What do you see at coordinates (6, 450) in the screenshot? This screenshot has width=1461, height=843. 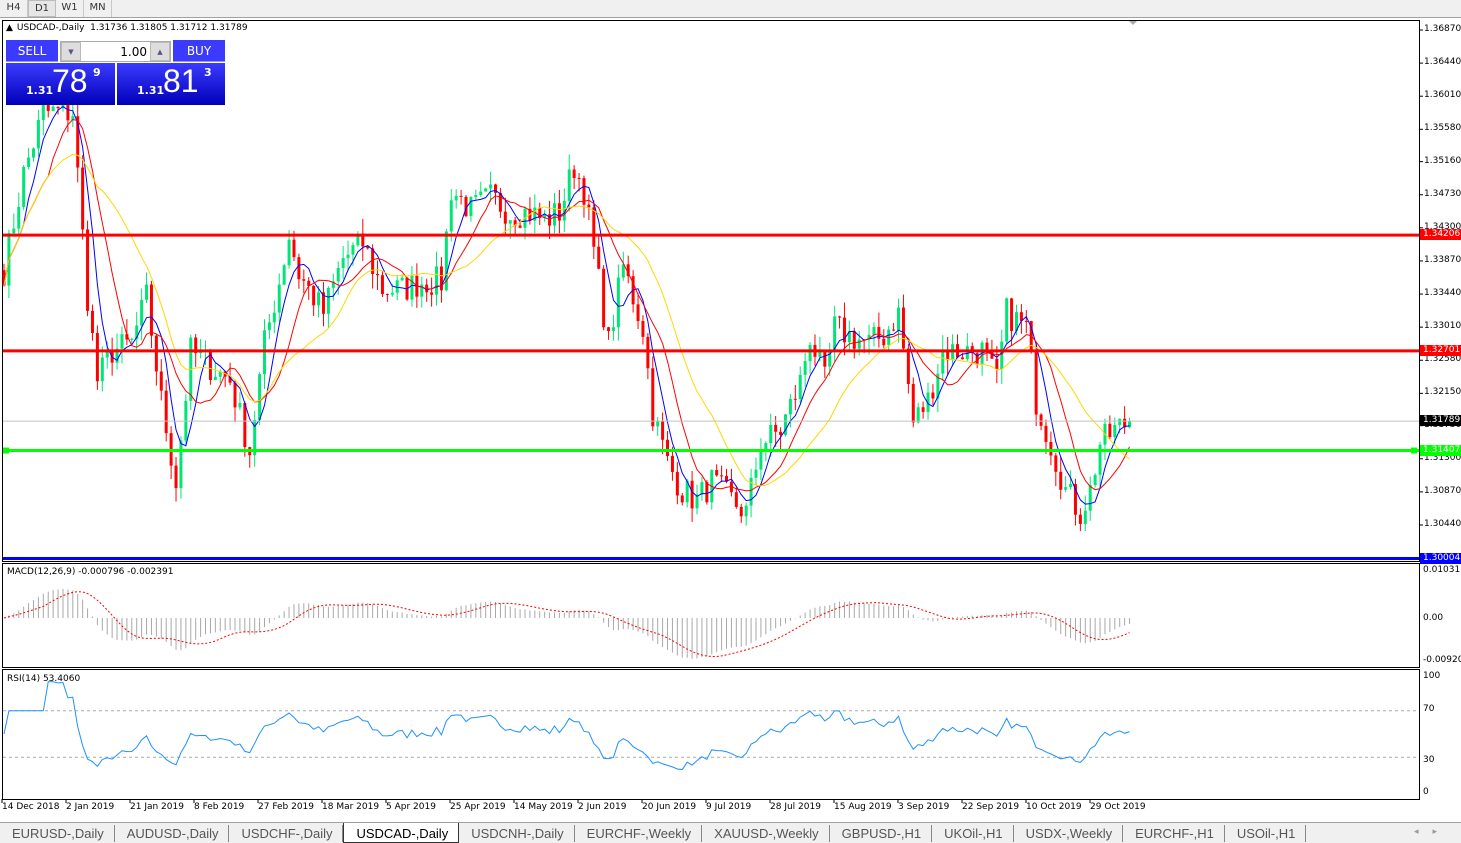 I see `level-handle` at bounding box center [6, 450].